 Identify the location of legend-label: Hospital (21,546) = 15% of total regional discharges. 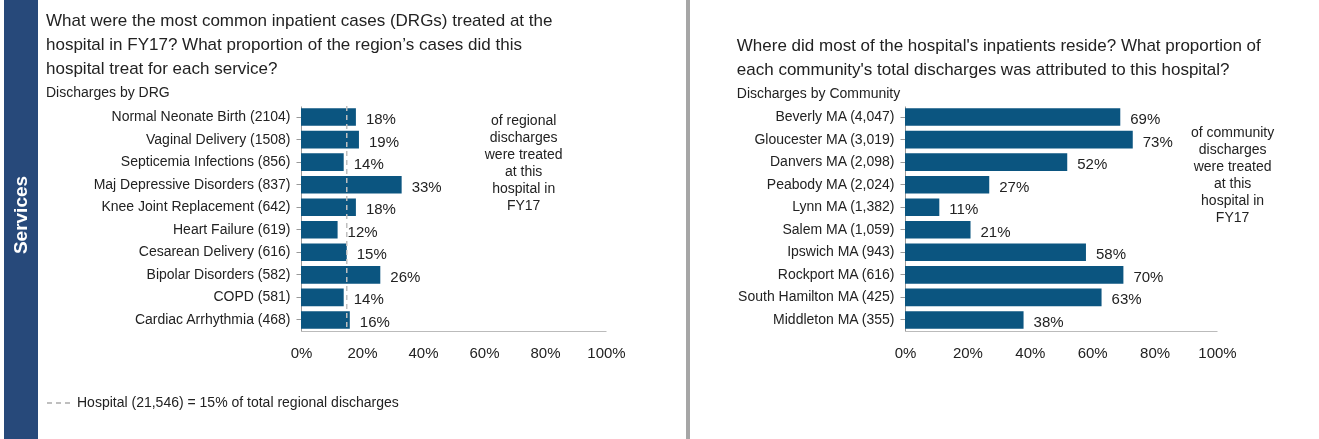
(238, 402).